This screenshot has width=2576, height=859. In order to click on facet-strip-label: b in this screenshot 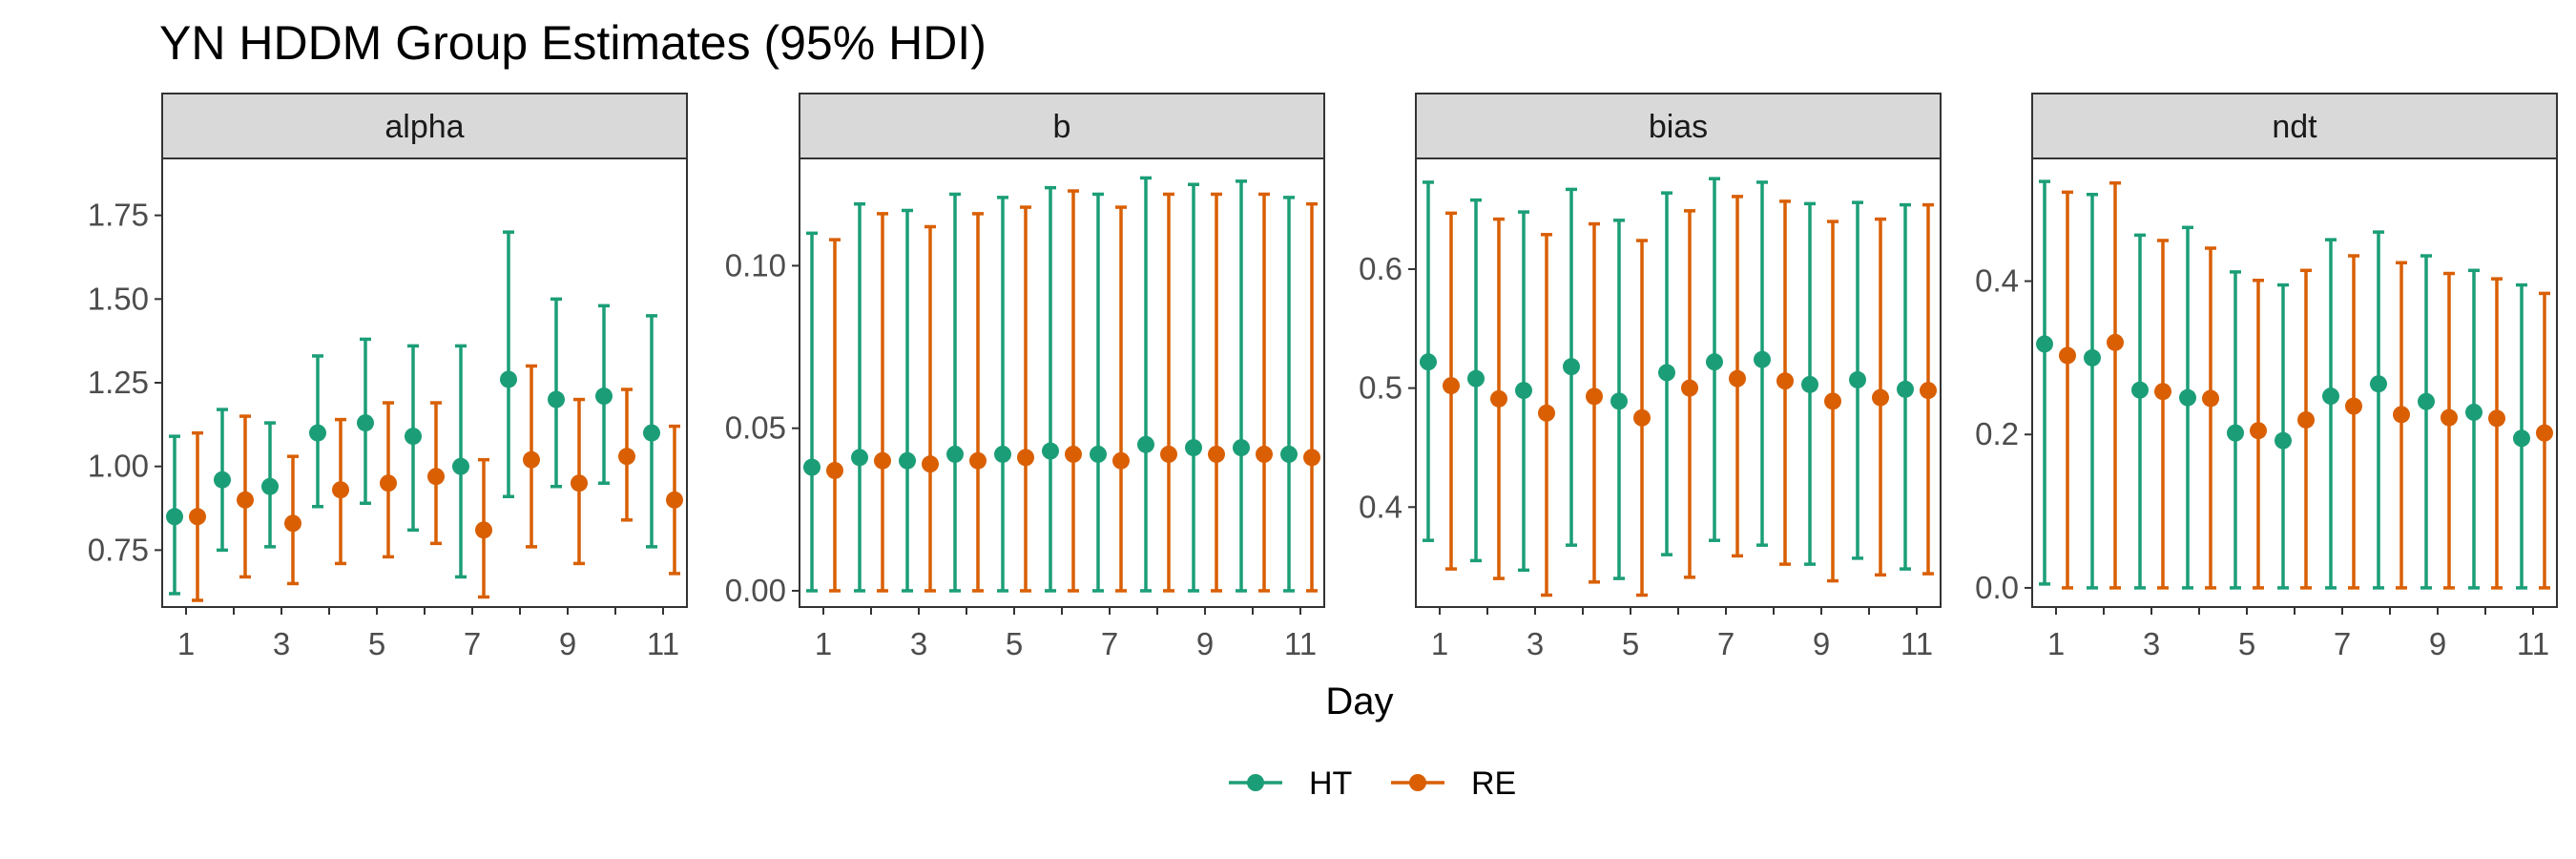, I will do `click(1062, 127)`.